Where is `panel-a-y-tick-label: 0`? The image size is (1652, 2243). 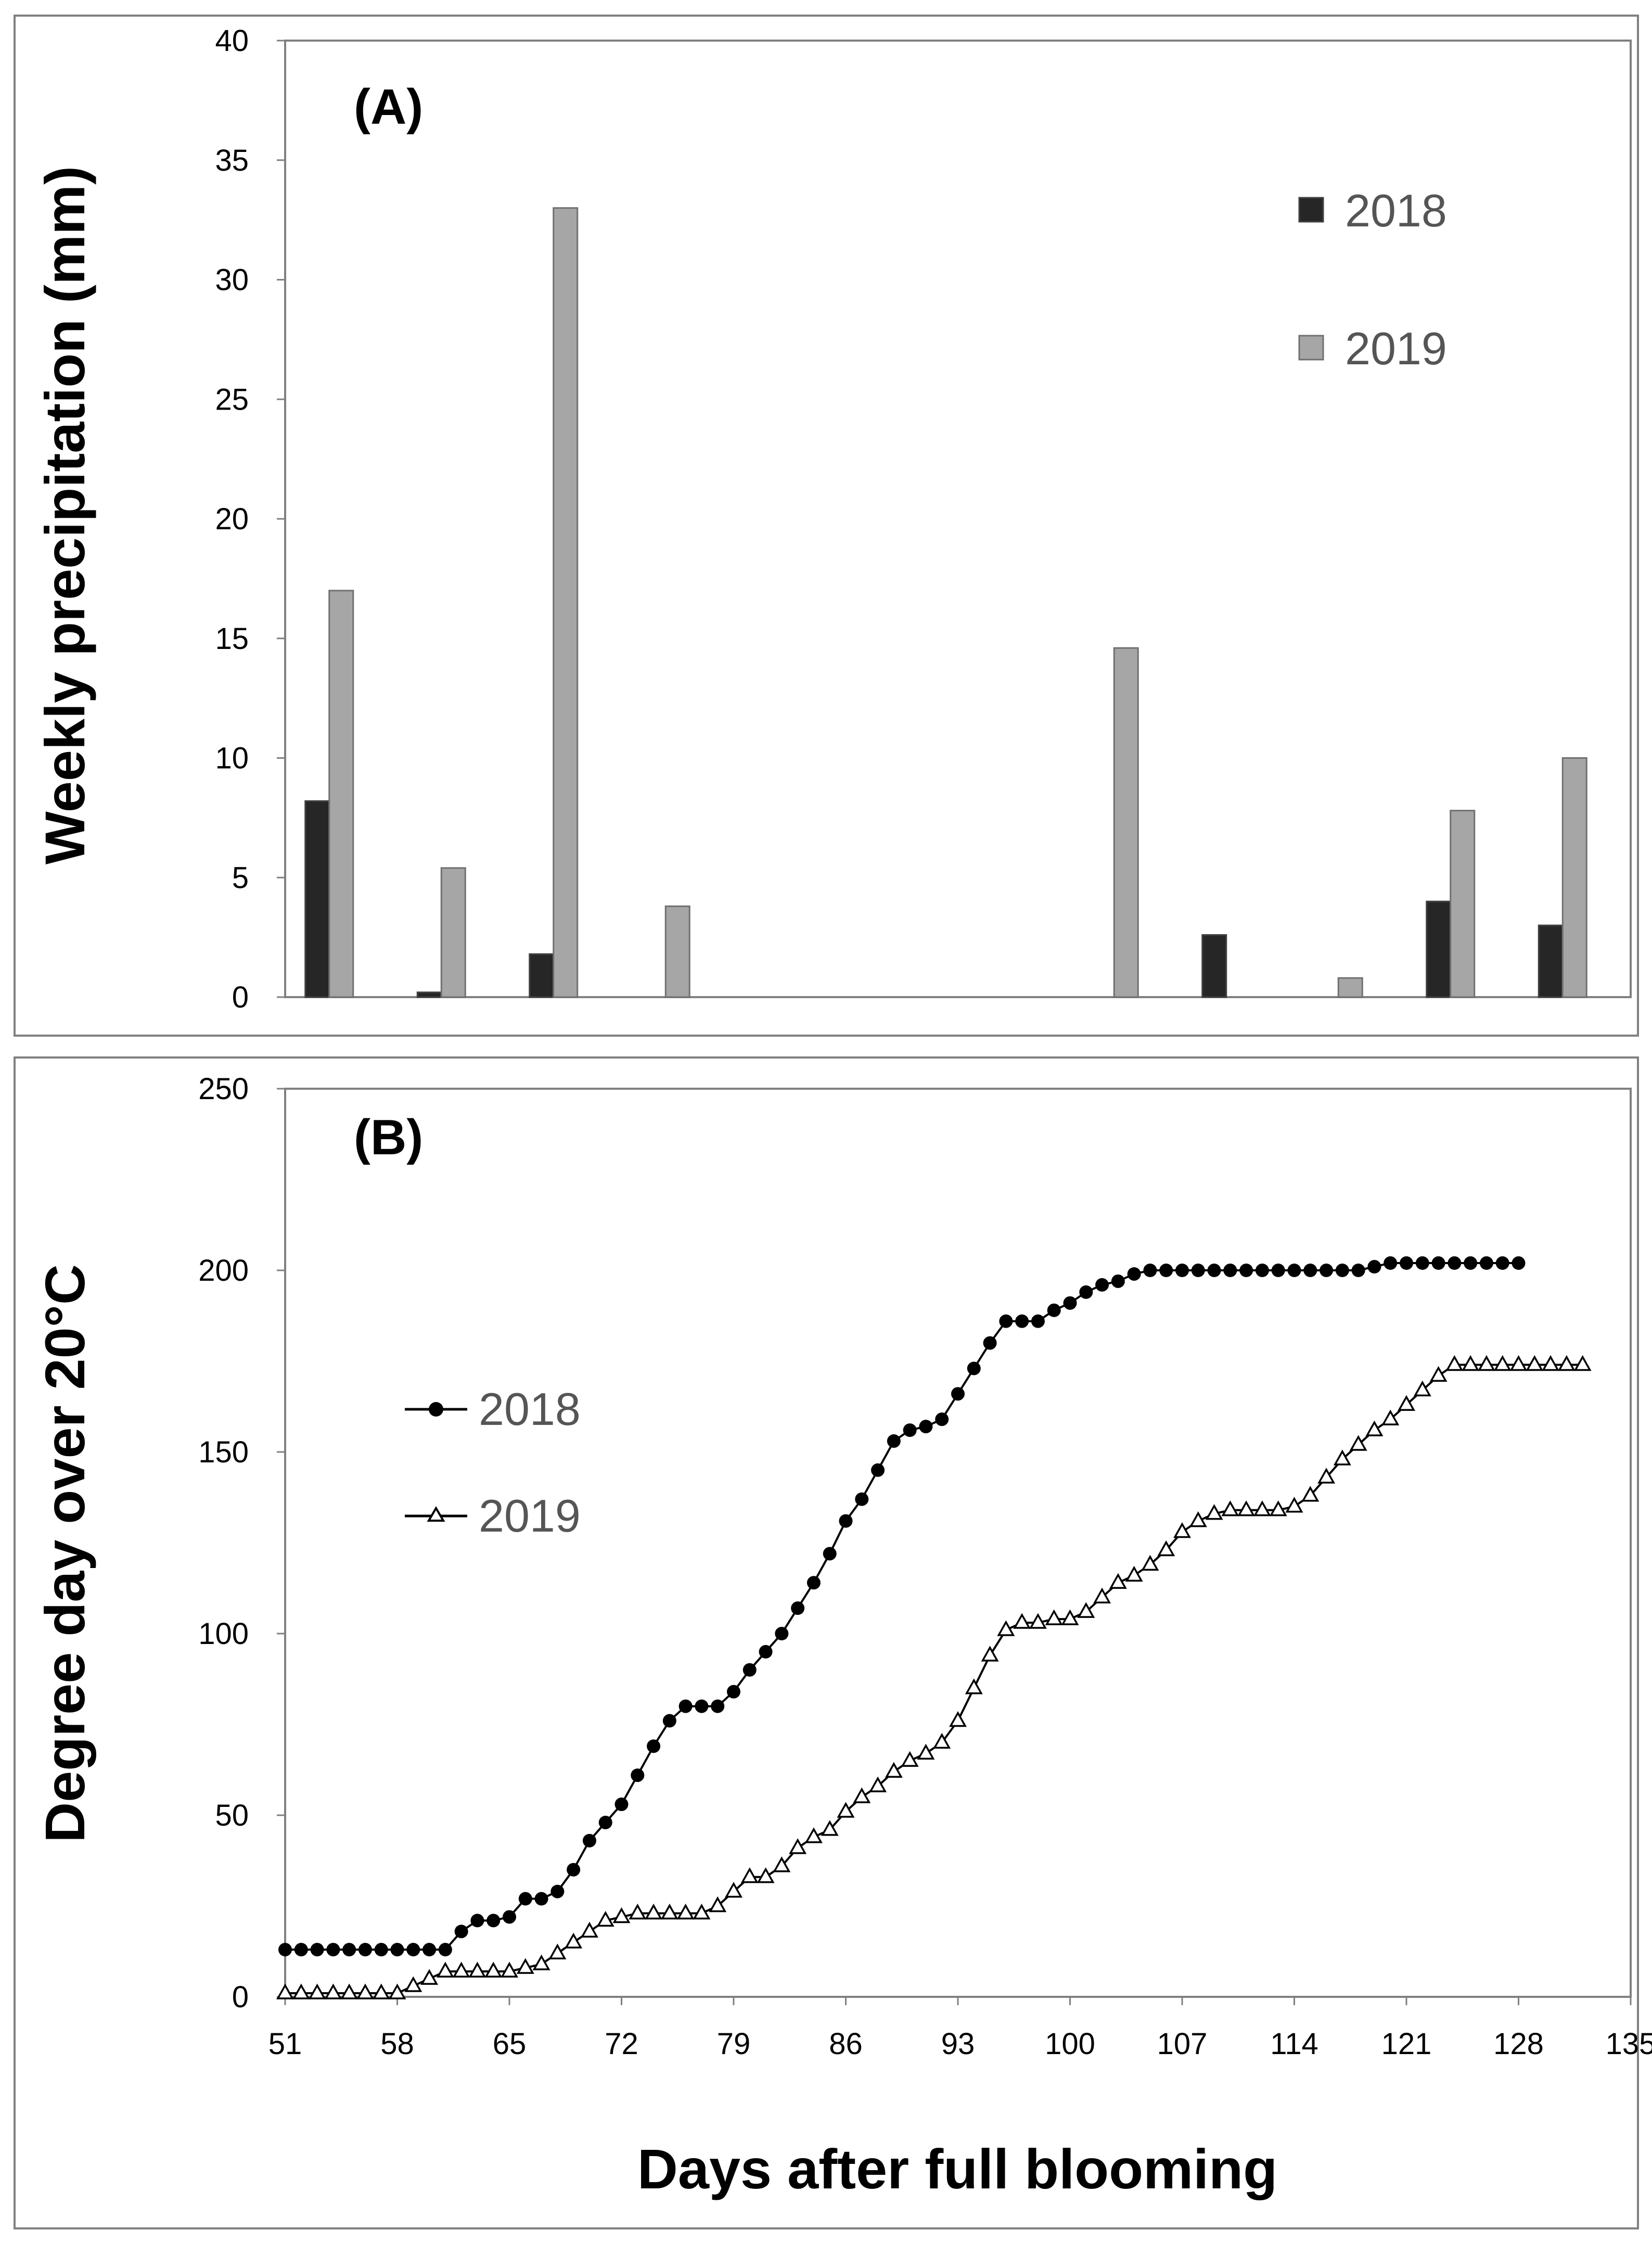
panel-a-y-tick-label: 0 is located at coordinates (240, 997).